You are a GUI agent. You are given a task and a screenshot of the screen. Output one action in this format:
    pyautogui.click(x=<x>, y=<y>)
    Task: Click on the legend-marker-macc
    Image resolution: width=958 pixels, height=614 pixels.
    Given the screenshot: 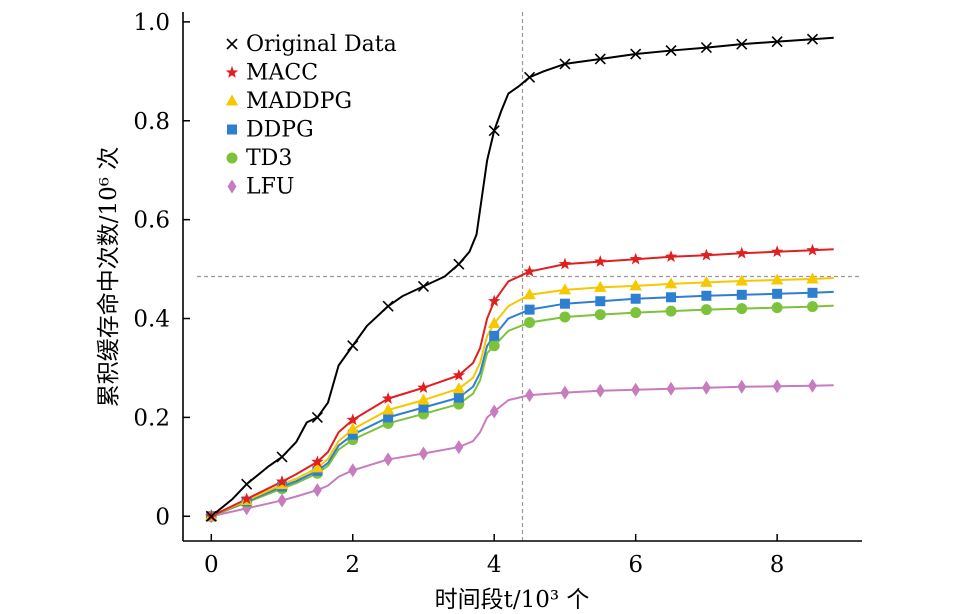 What is the action you would take?
    pyautogui.click(x=232, y=72)
    